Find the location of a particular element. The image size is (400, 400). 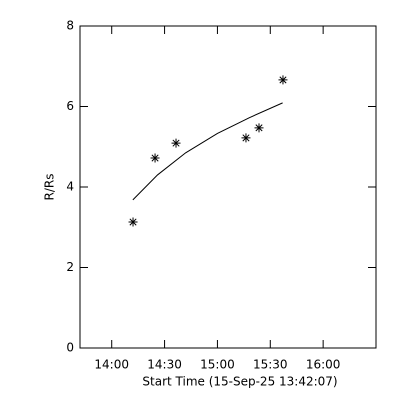

fit-curve is located at coordinates (207, 151).